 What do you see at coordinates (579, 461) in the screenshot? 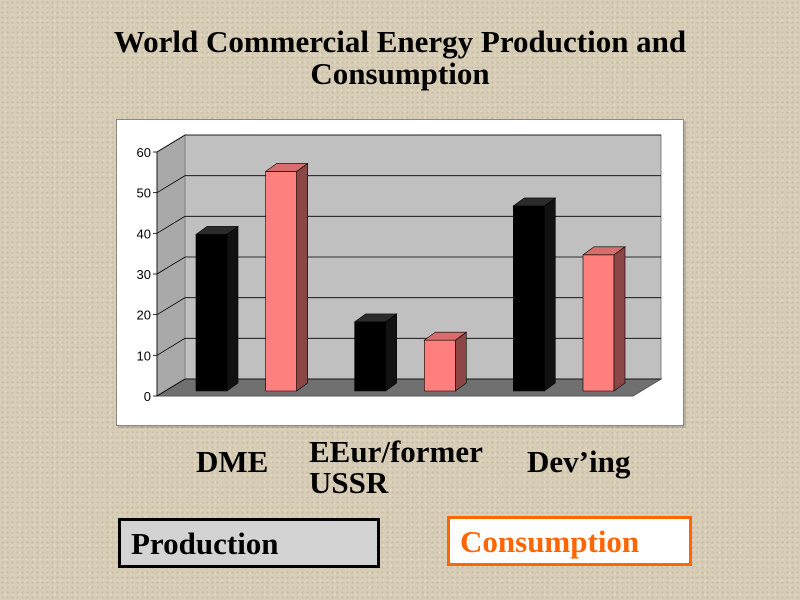
I see `category-label-deving: Dev’ing` at bounding box center [579, 461].